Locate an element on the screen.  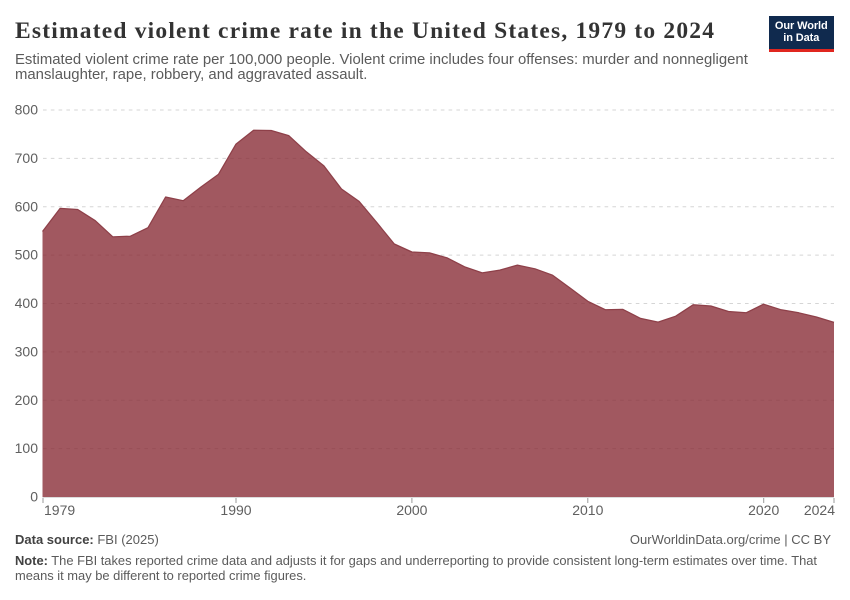
svg-text: 400 is located at coordinates (27, 303).